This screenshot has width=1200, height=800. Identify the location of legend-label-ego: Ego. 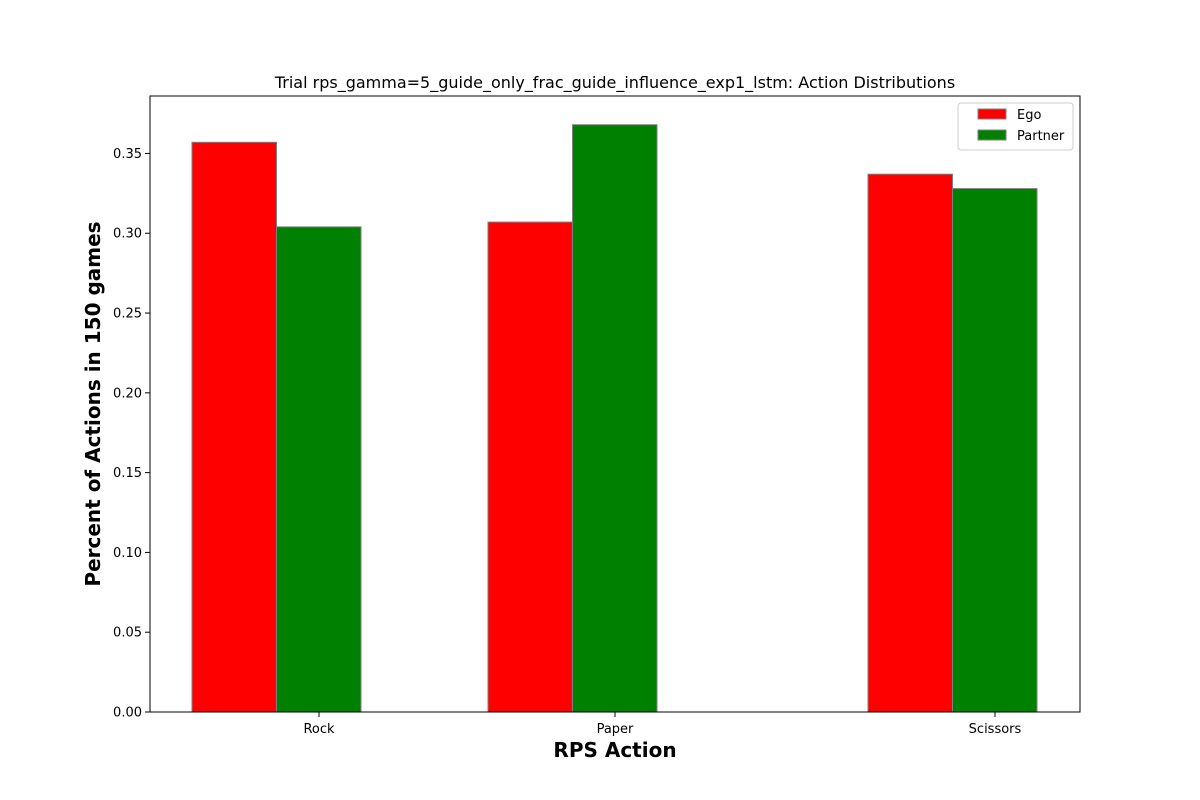
(1029, 115).